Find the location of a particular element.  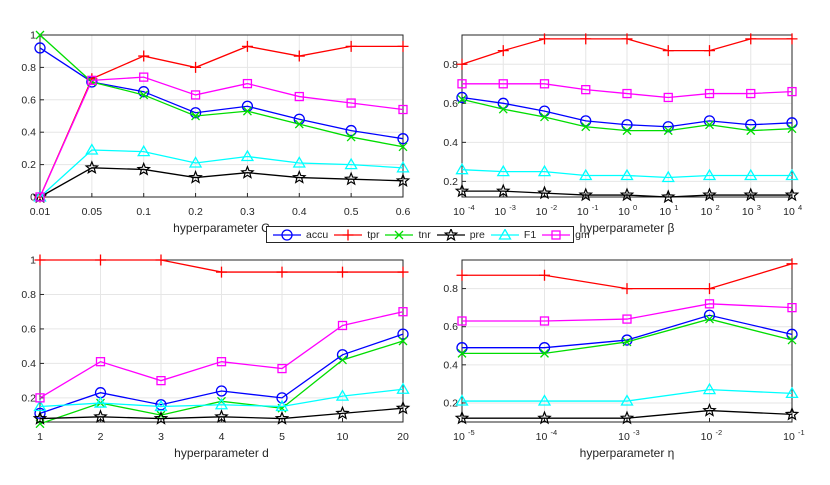

panel-eta-point-pre is located at coordinates (709, 409).